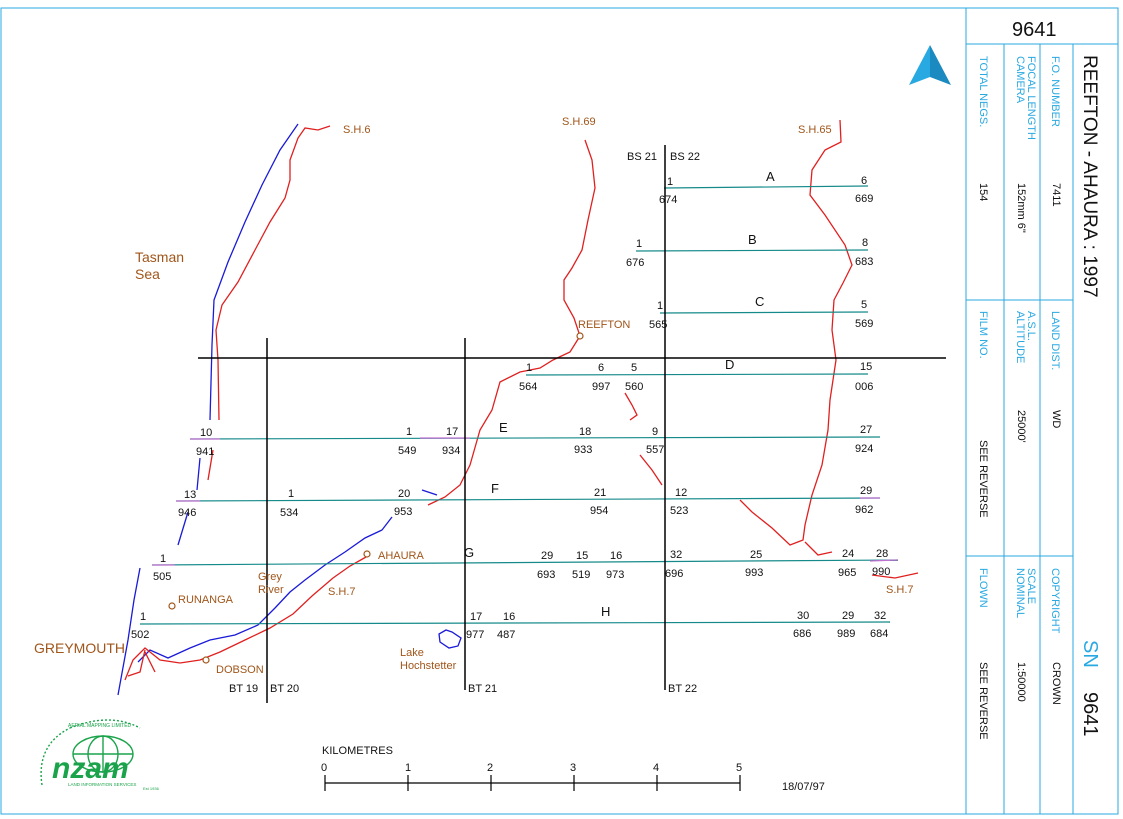  Describe the element at coordinates (601, 368) in the screenshot. I see `run-d-label-num: 6` at that location.